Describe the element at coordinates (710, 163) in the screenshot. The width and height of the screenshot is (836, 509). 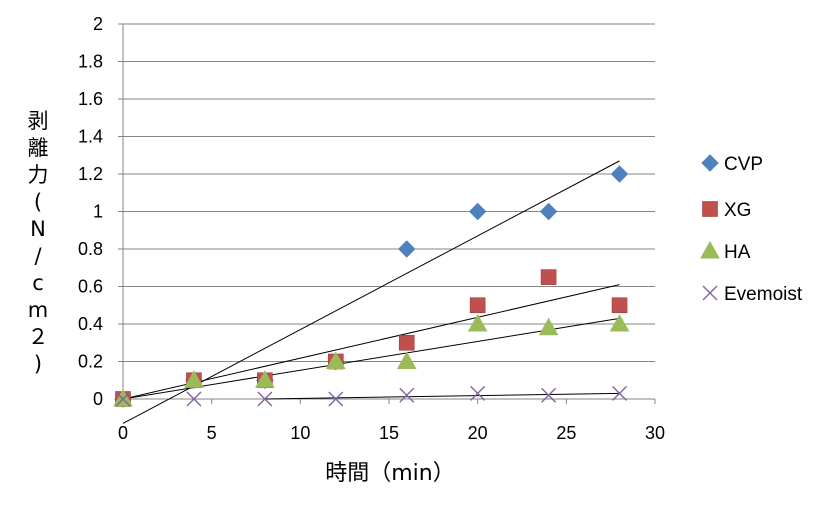
I see `legend-marker-cvp` at that location.